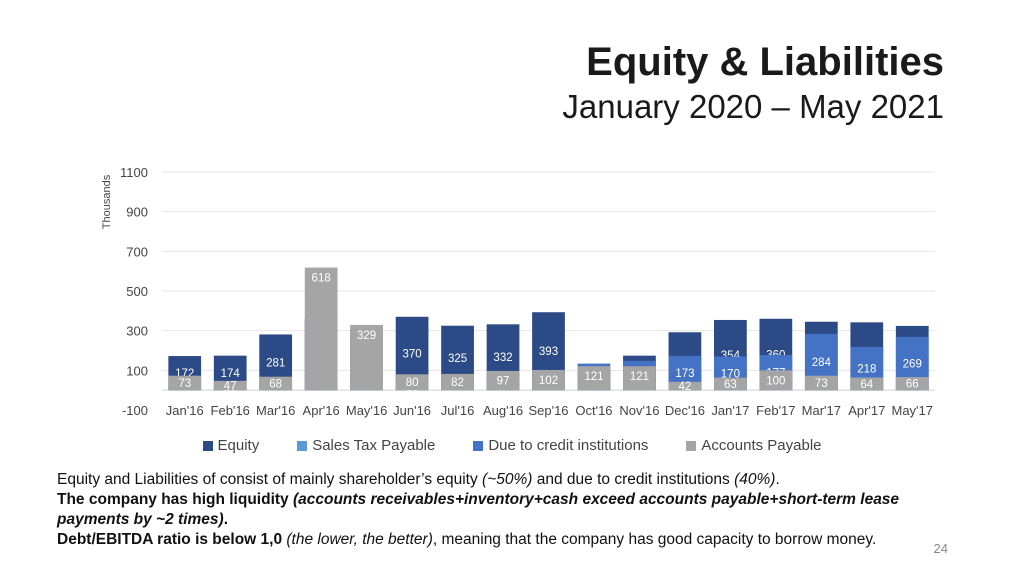 Image resolution: width=1024 pixels, height=576 pixels. Describe the element at coordinates (366, 336) in the screenshot. I see `data-label: 329` at that location.